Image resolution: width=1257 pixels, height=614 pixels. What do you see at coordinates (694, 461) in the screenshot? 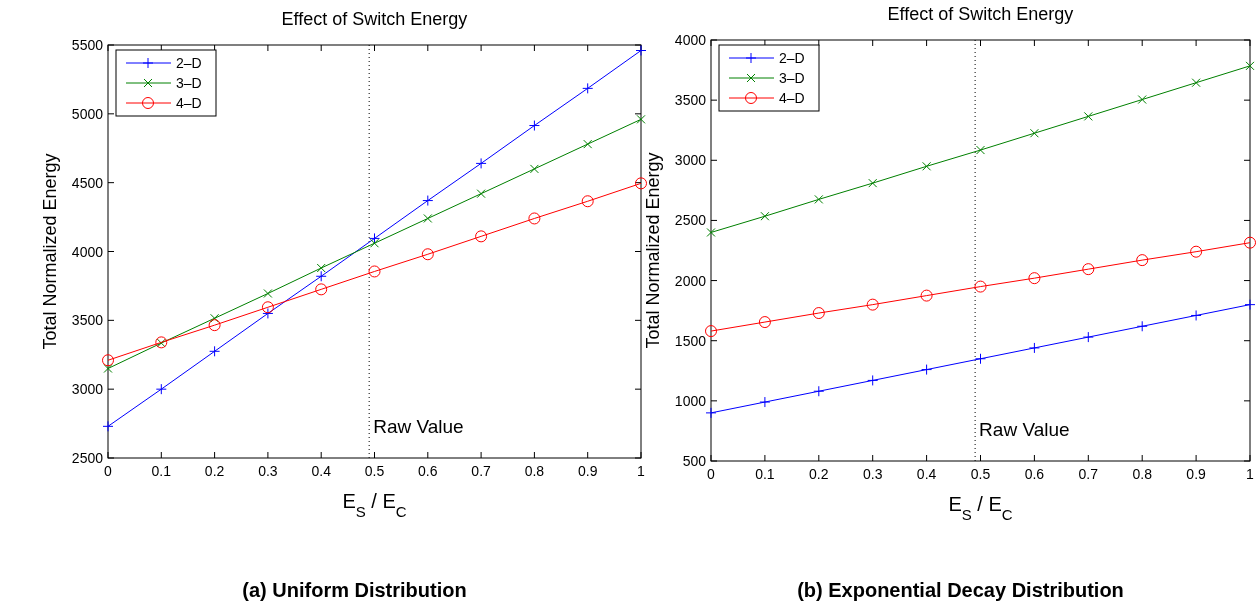
I see `y-tick-label: 500` at bounding box center [694, 461].